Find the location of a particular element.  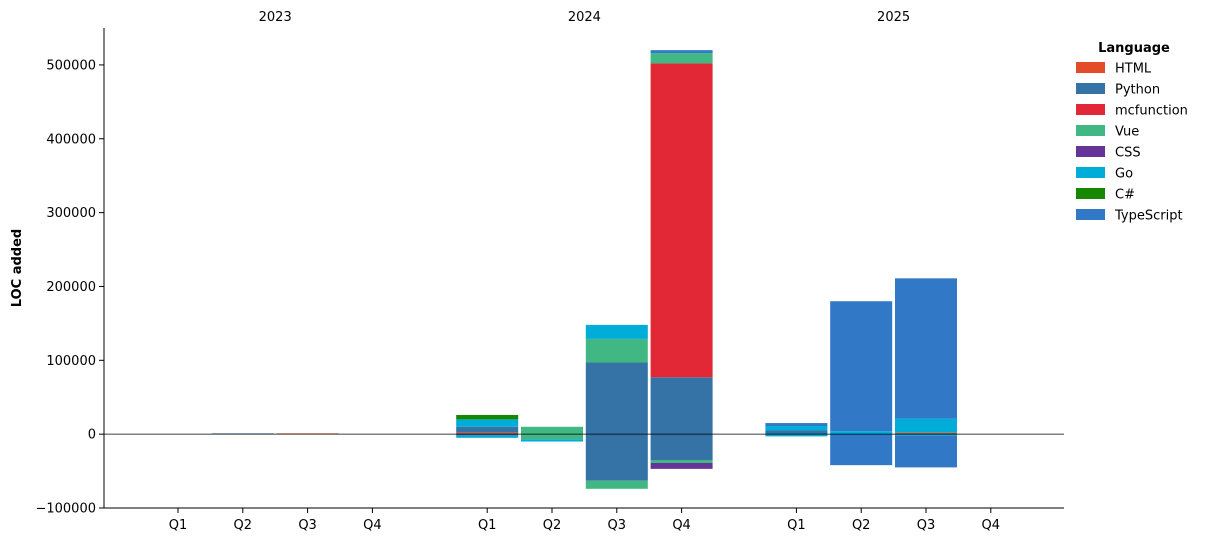

y-tick-label: 400000 is located at coordinates (71, 139).